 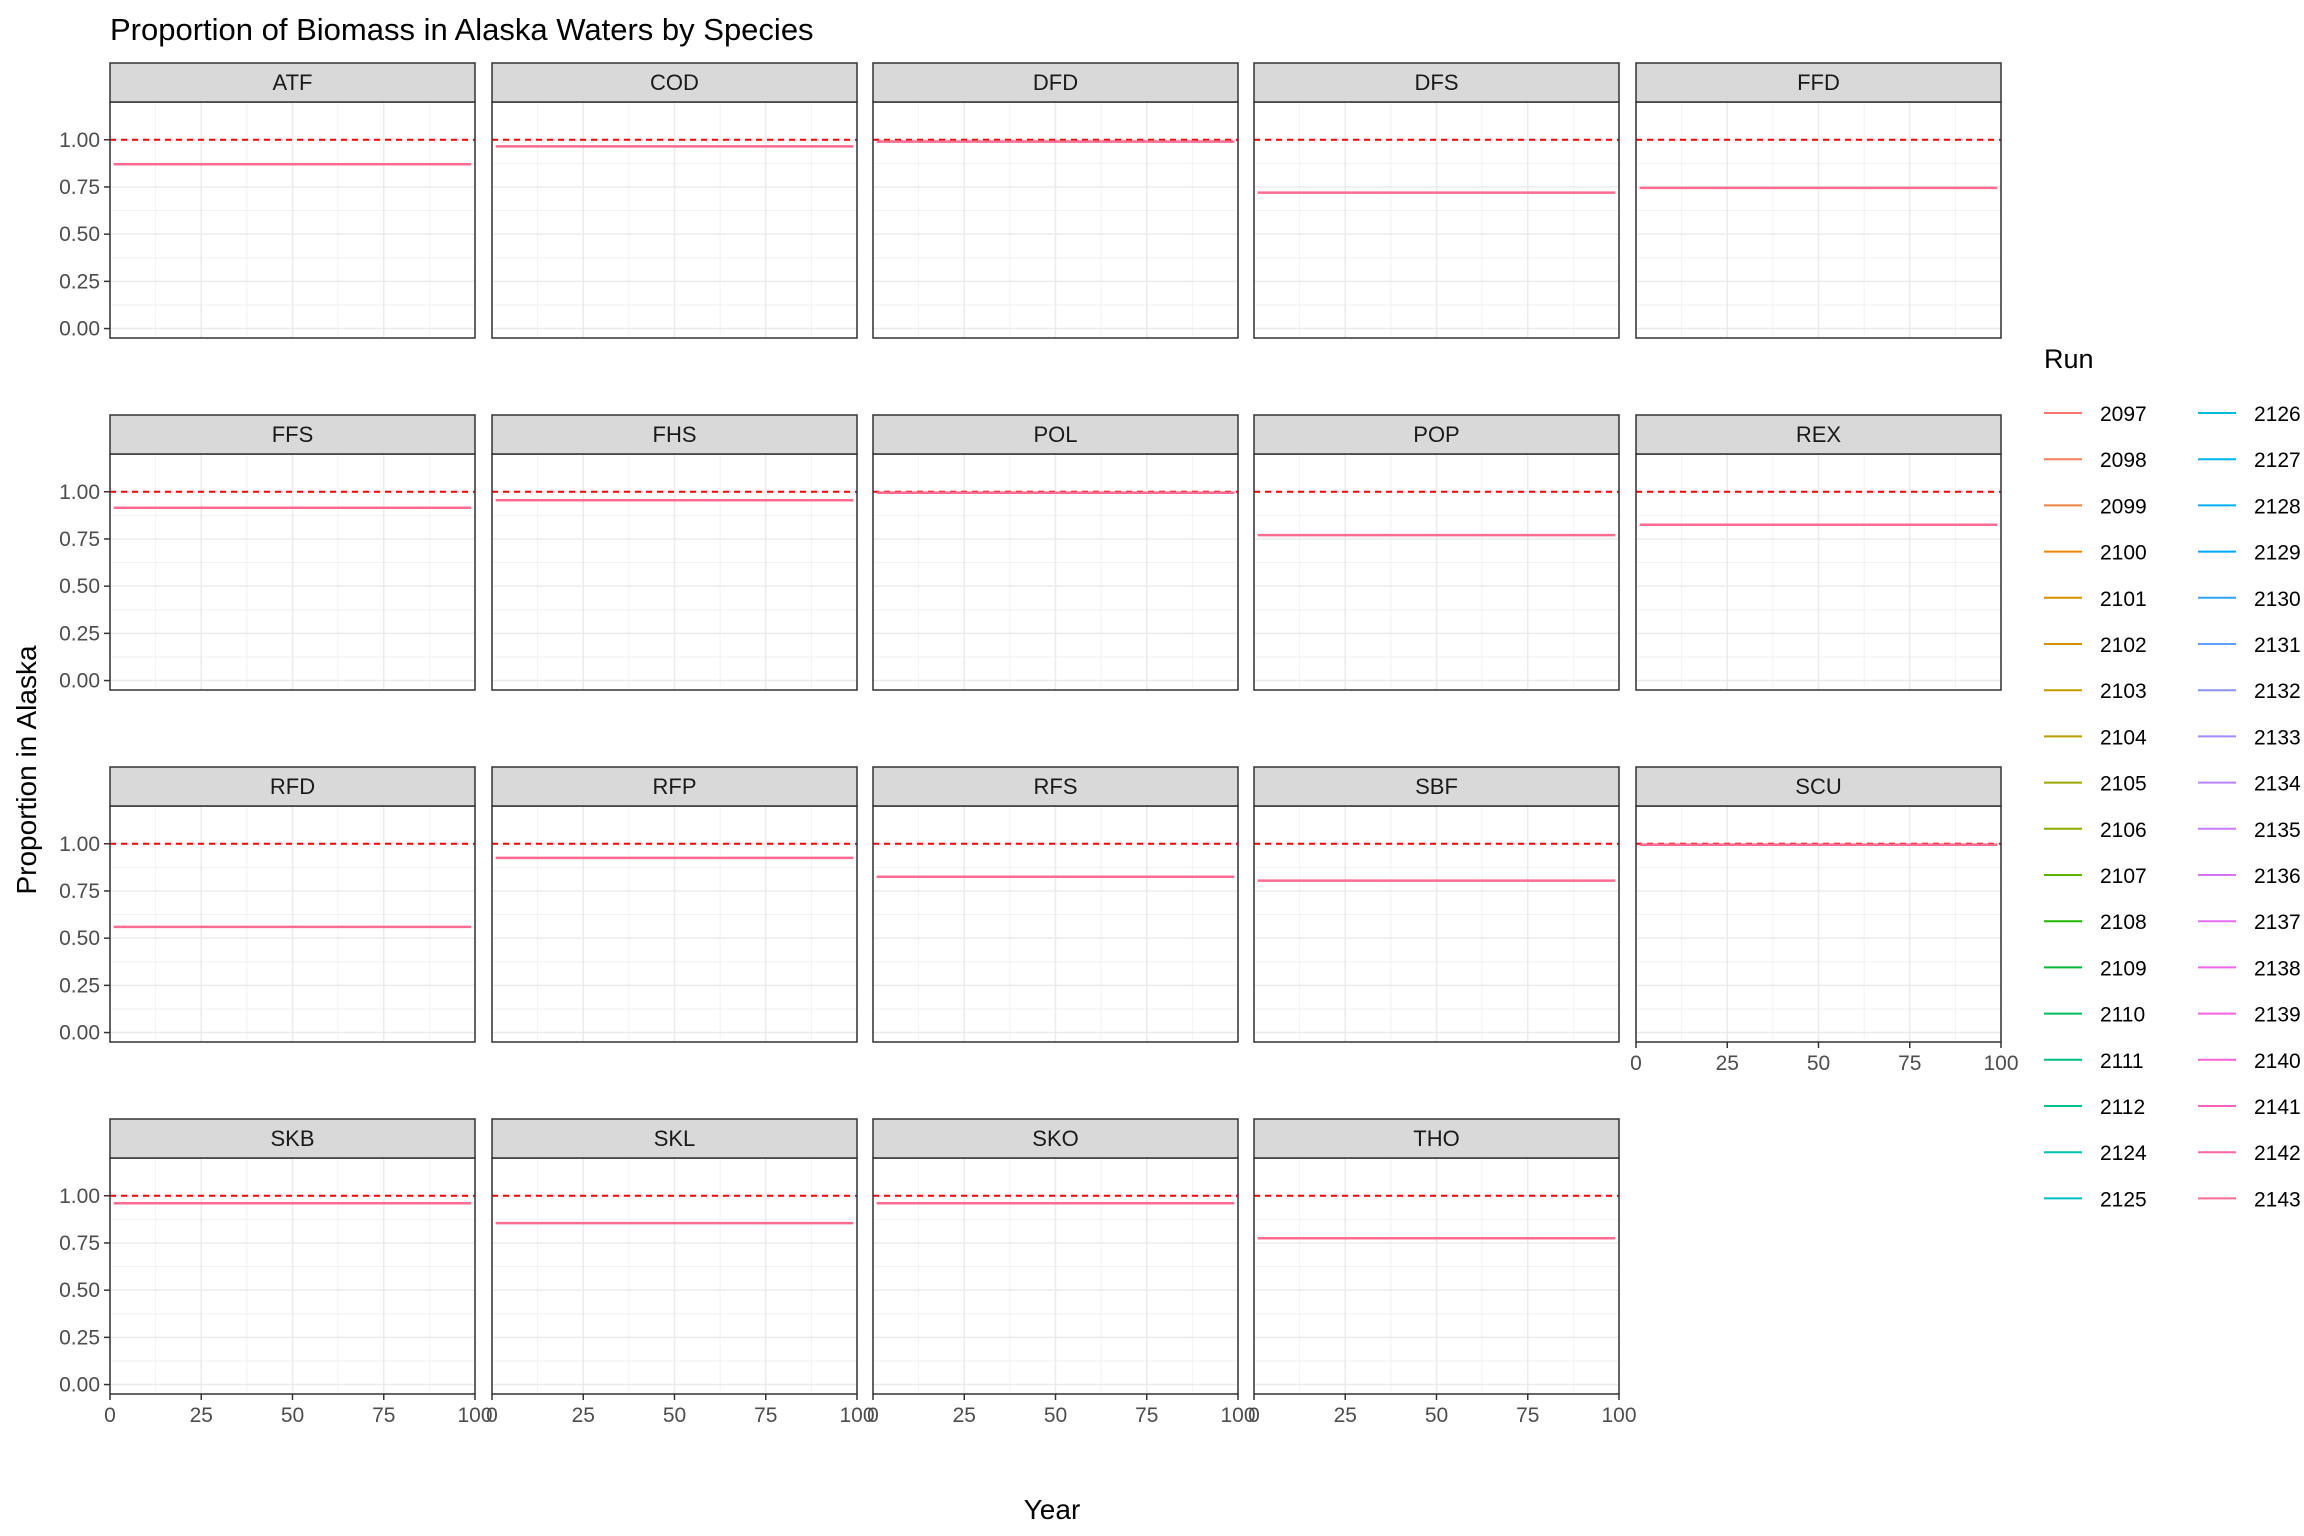 I want to click on facet-label: ATF, so click(x=293, y=82).